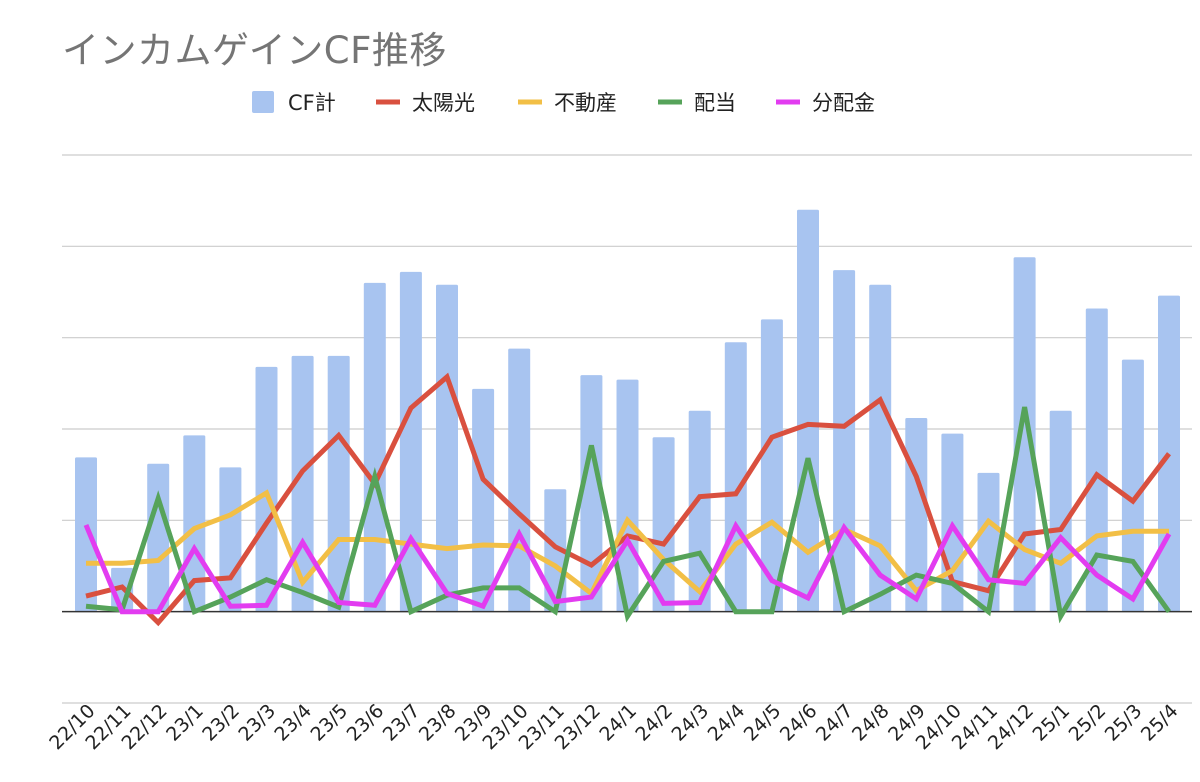 The height and width of the screenshot is (782, 1200). I want to click on legend-label: 分配金, so click(843, 103).